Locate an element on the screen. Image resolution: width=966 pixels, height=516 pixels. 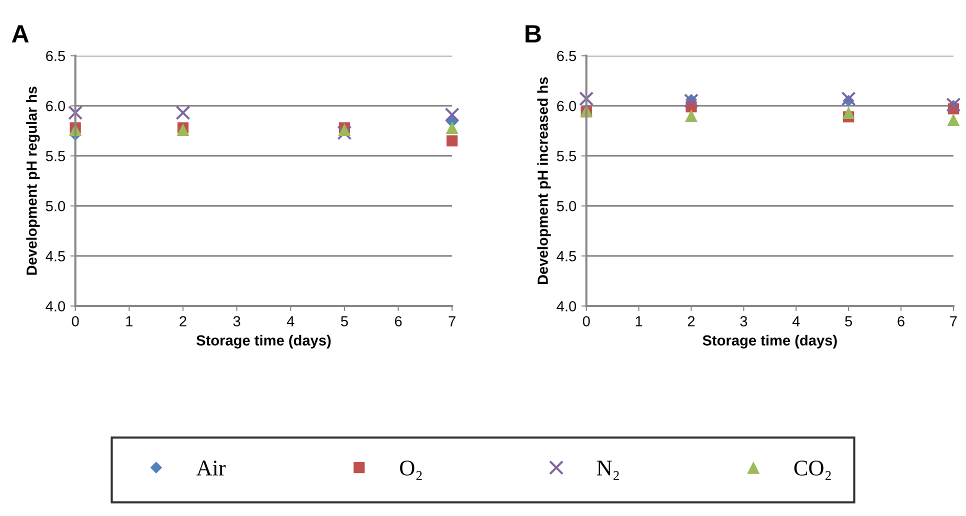
y-axis-title: Development pH regular hs is located at coordinates (33, 180).